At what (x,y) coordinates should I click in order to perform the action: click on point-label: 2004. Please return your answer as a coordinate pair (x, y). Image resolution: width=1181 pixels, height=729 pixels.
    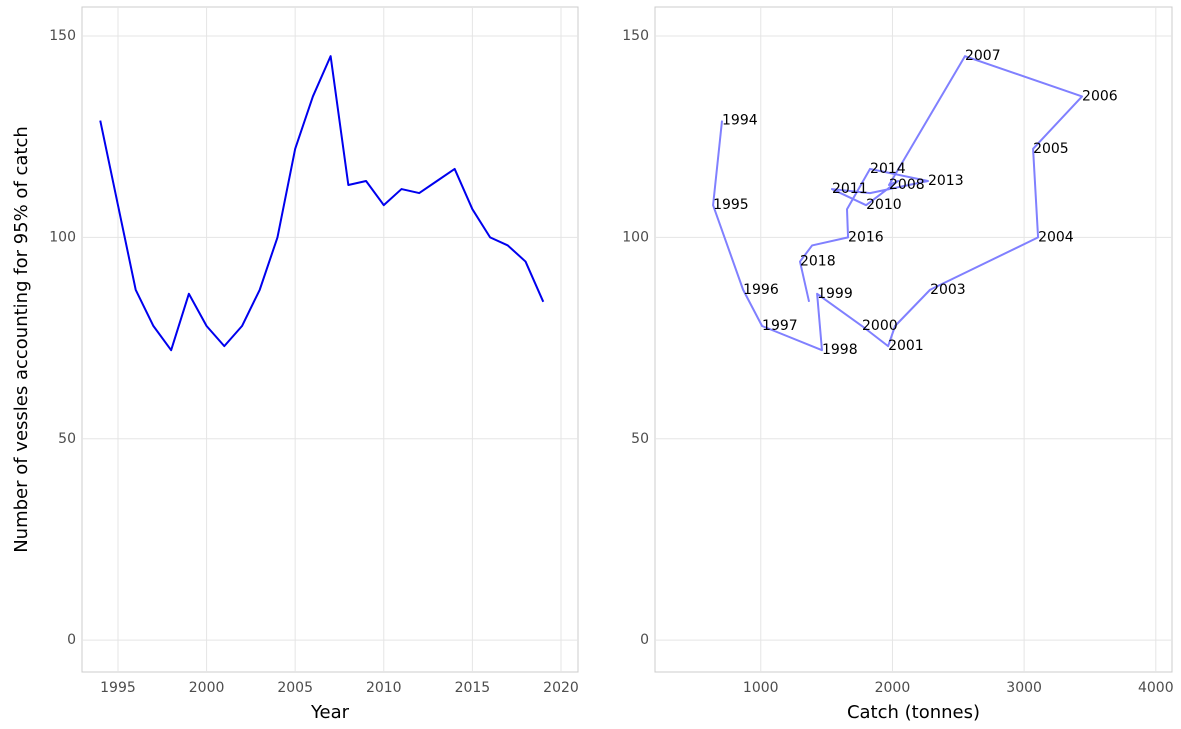
    Looking at the image, I should click on (1056, 237).